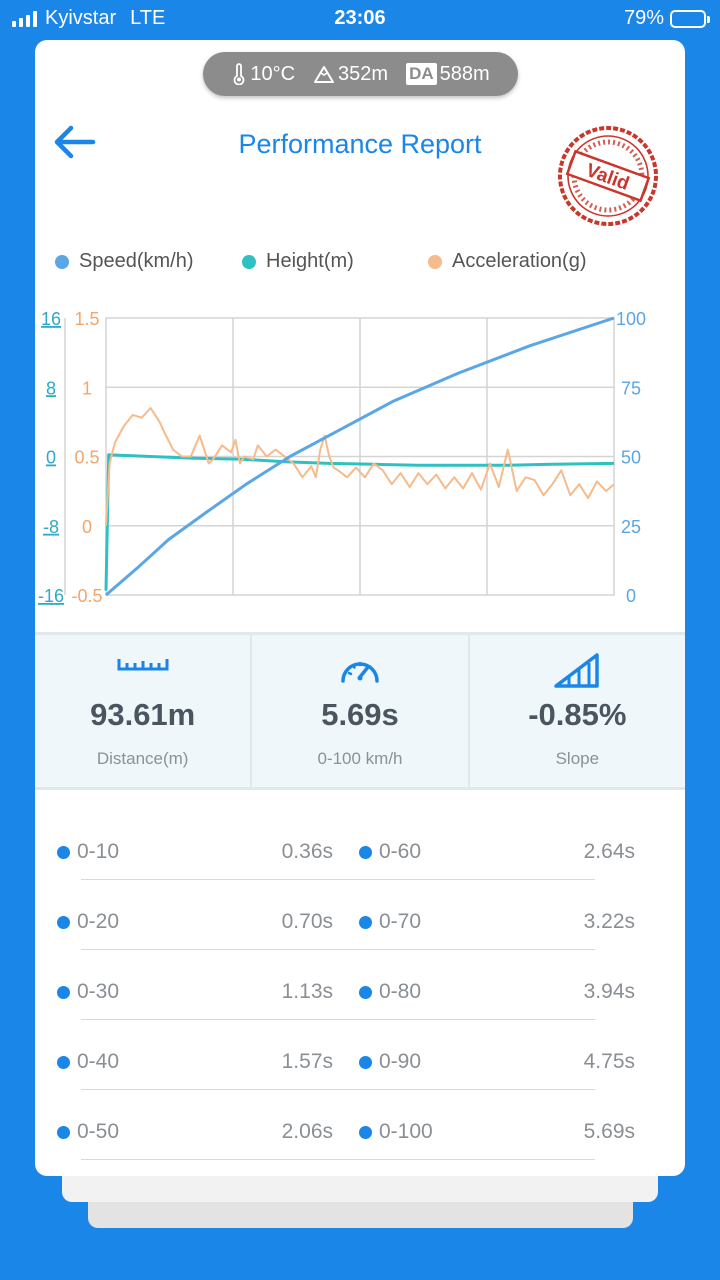 This screenshot has width=720, height=1280. What do you see at coordinates (273, 73) in the screenshot?
I see `temperature-value: 10°C` at bounding box center [273, 73].